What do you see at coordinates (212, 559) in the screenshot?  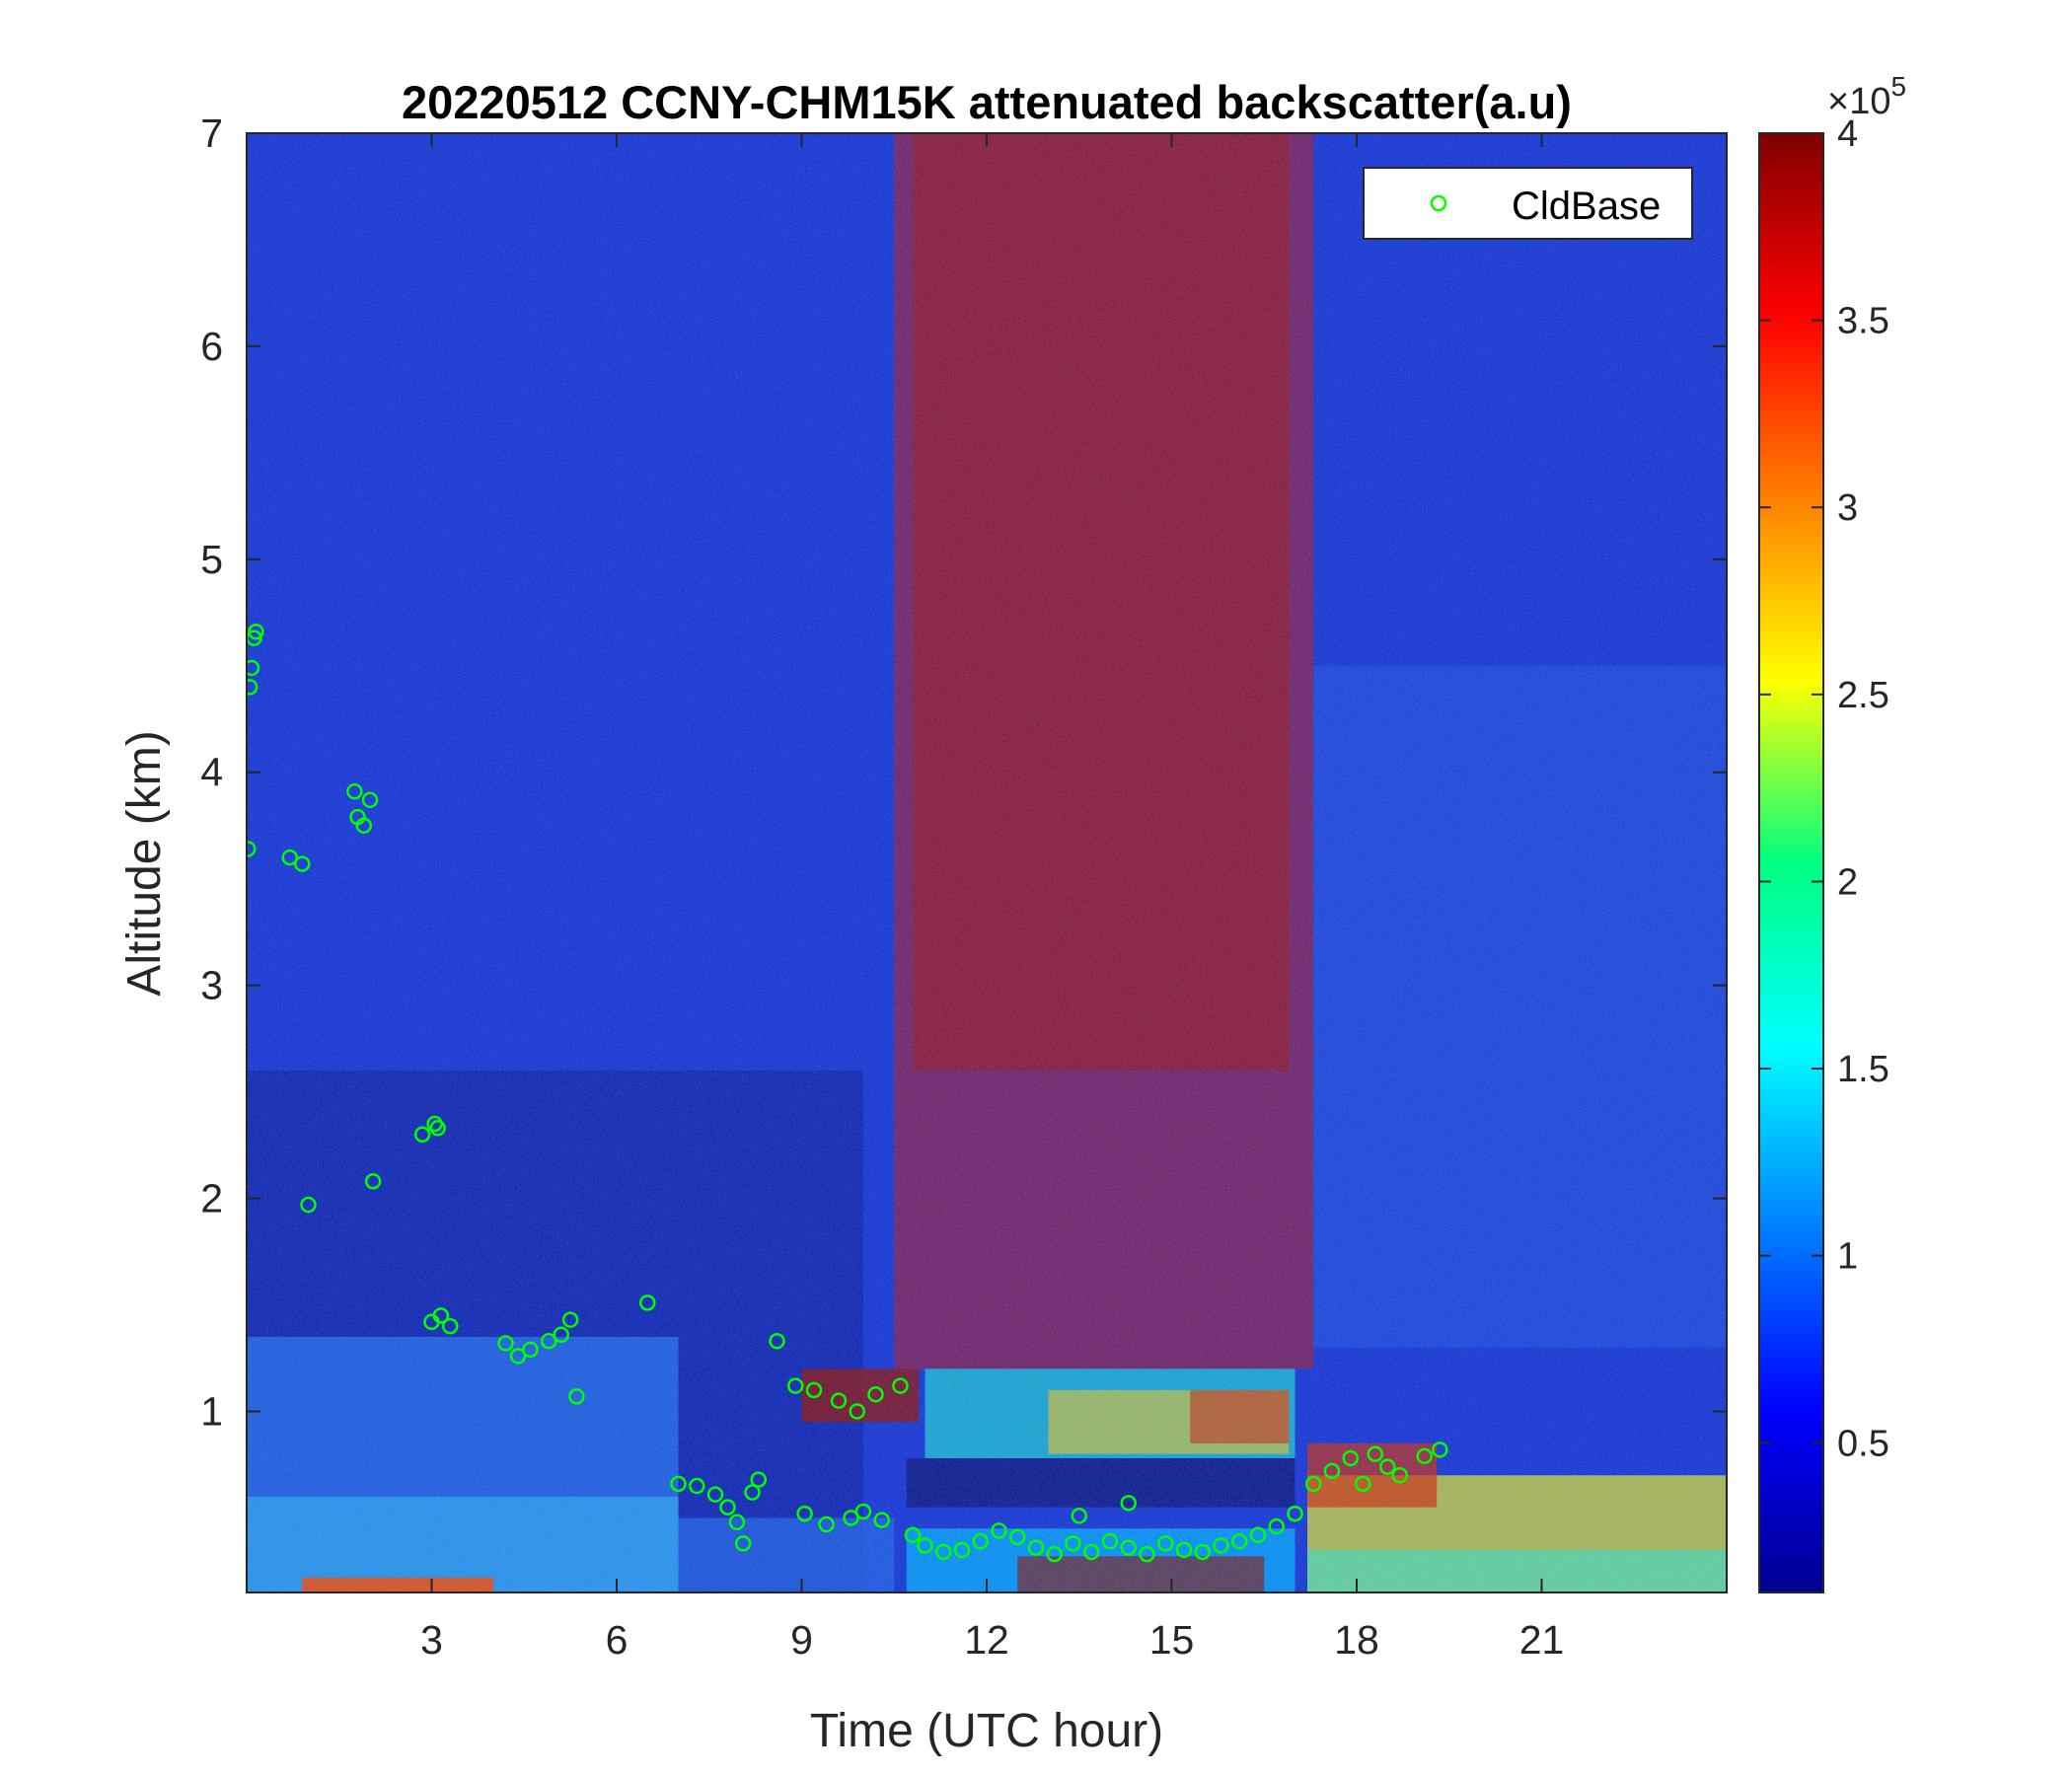 I see `y-tick-label: 5` at bounding box center [212, 559].